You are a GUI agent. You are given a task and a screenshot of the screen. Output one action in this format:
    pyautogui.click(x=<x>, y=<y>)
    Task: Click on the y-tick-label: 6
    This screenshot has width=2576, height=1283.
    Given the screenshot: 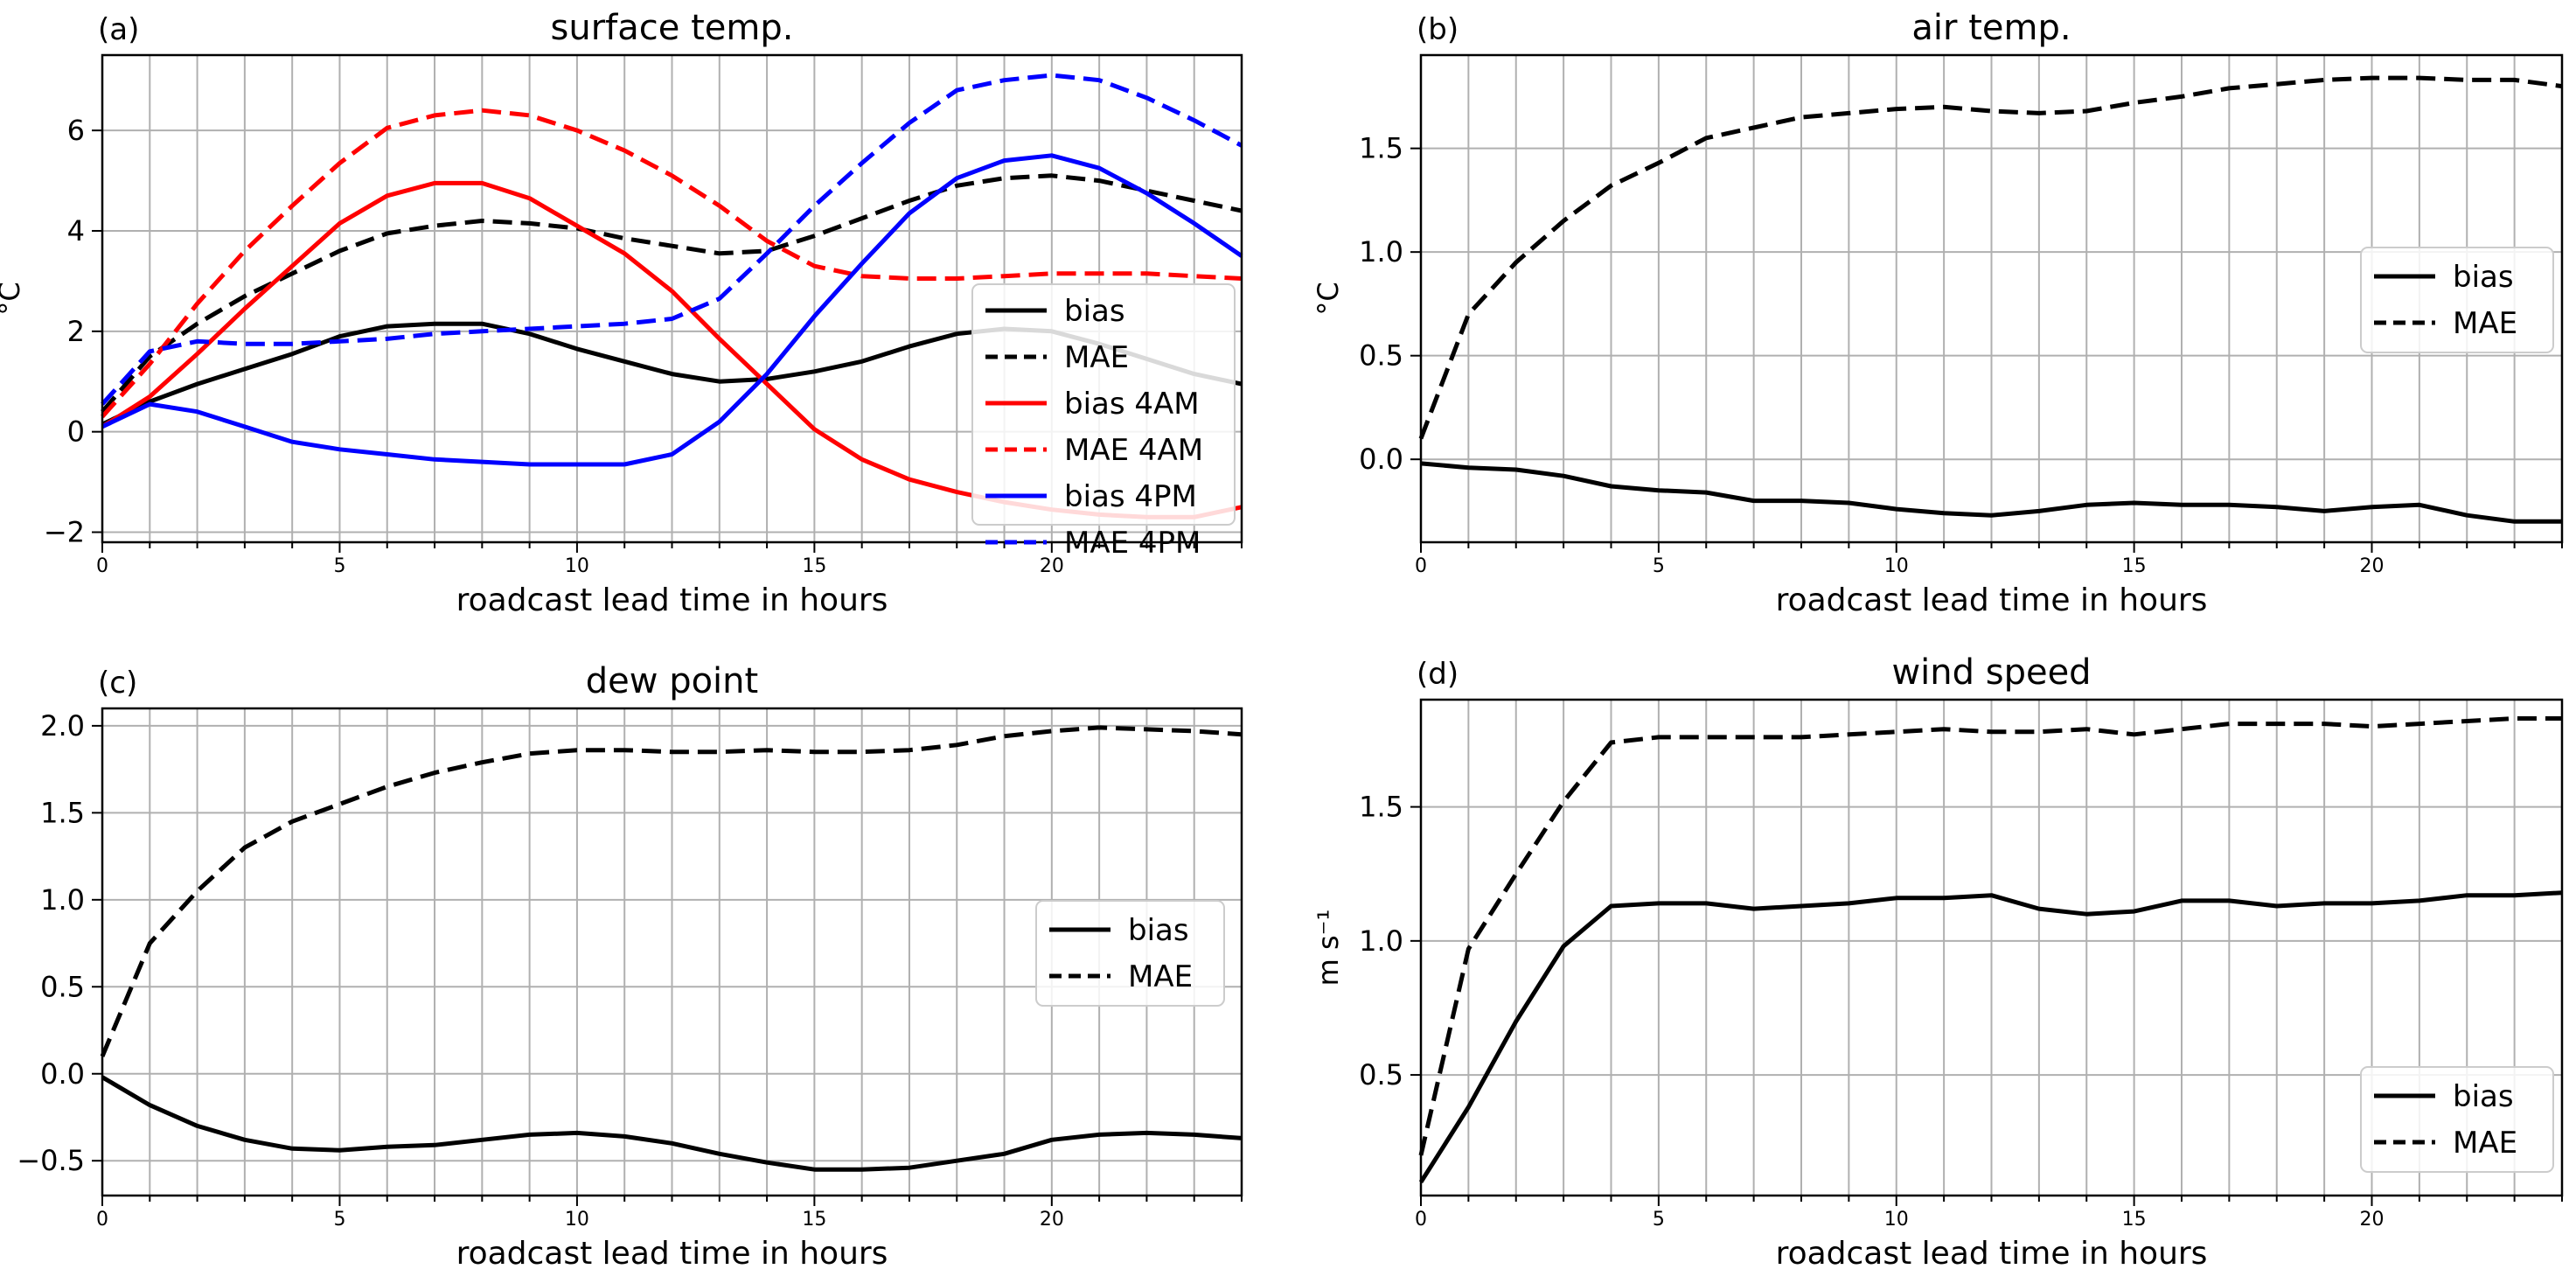 What is the action you would take?
    pyautogui.click(x=76, y=130)
    